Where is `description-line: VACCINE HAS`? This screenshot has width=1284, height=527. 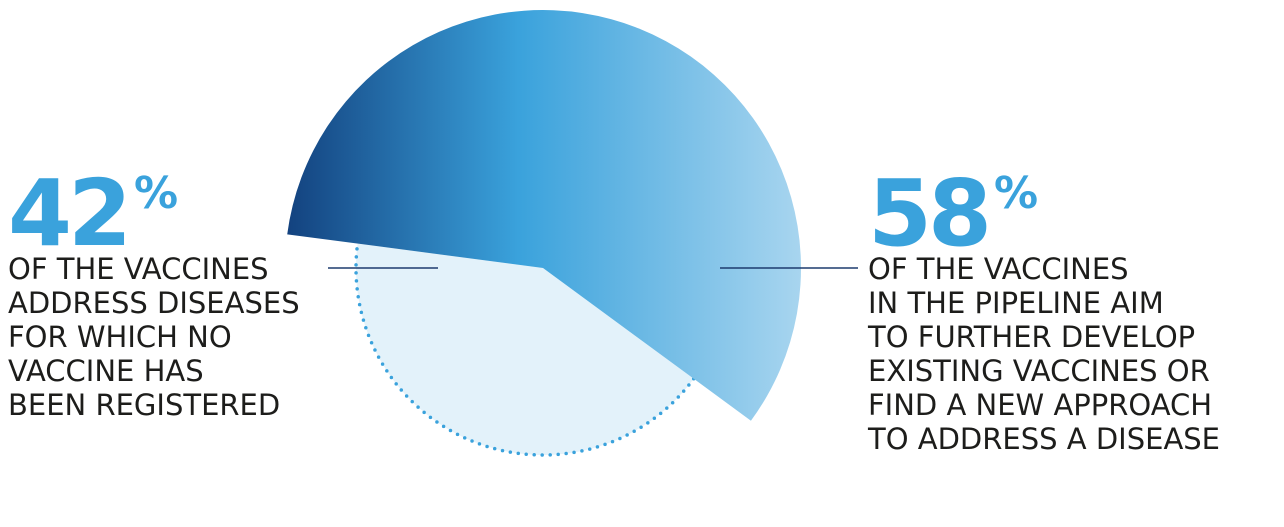 description-line: VACCINE HAS is located at coordinates (106, 371).